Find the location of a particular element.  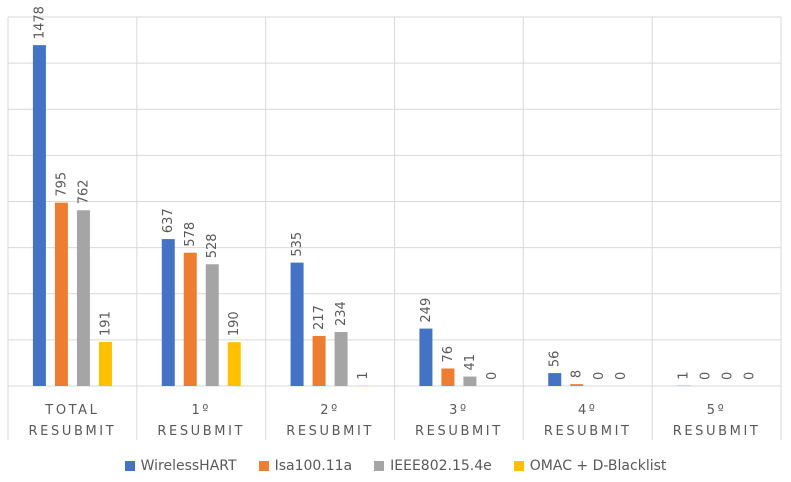

legend-label: IEEE802.15.4e is located at coordinates (441, 466).